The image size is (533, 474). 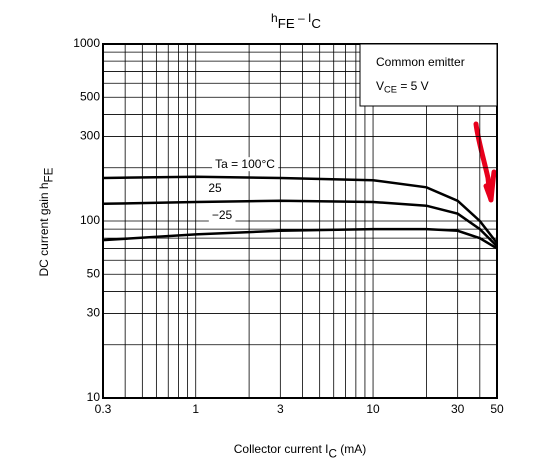 What do you see at coordinates (420, 62) in the screenshot?
I see `annotation: Common emitter` at bounding box center [420, 62].